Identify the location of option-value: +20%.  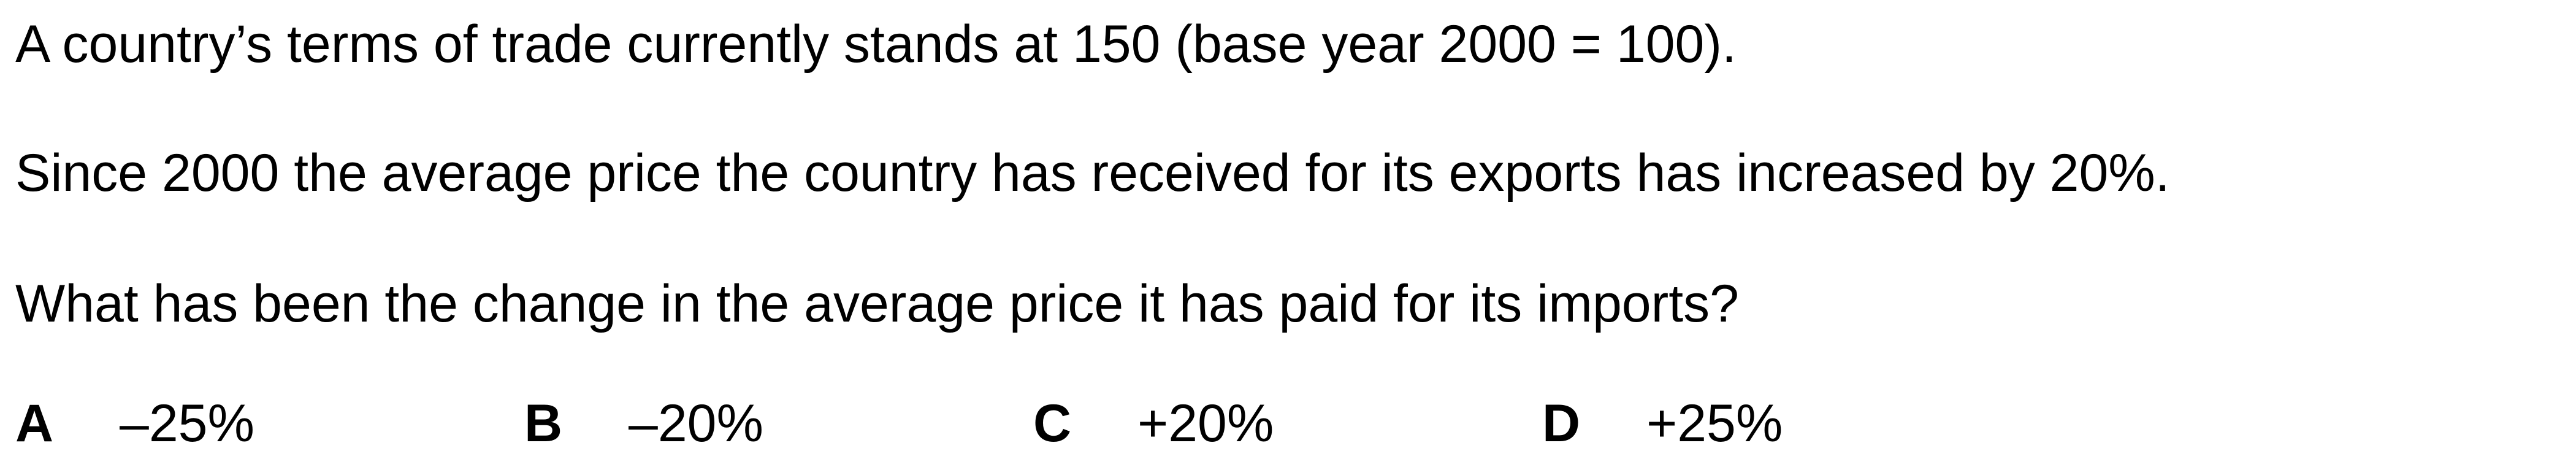
(1205, 424).